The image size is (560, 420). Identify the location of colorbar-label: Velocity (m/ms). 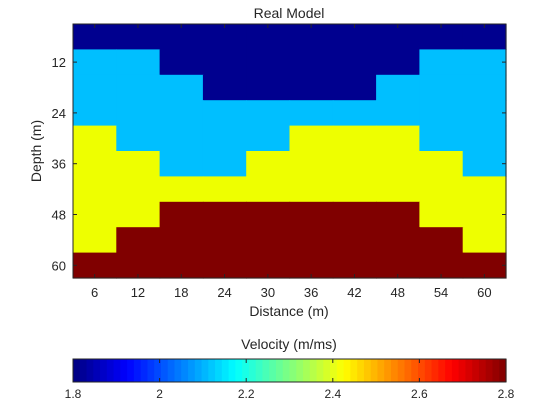
(289, 344).